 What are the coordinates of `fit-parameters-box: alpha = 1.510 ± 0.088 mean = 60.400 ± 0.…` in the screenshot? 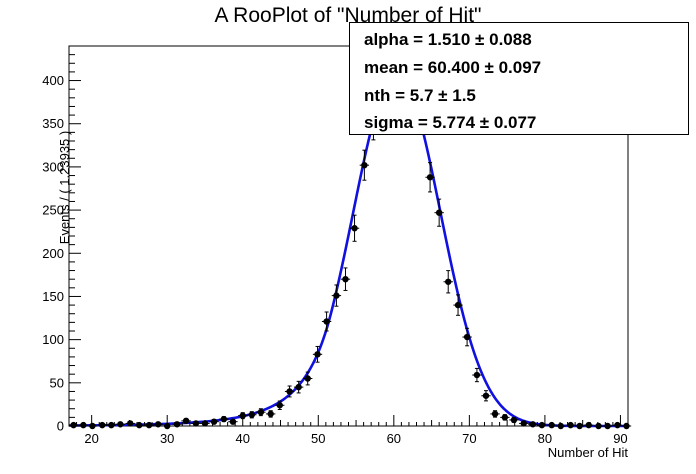 It's located at (519, 78).